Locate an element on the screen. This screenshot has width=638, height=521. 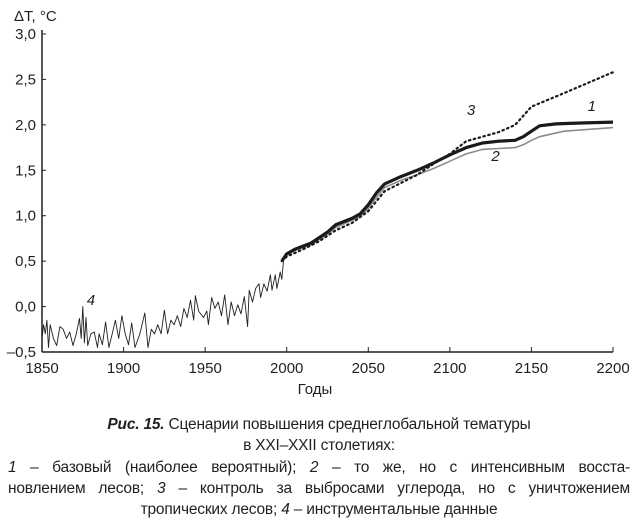
y-tick-label: 2,0 is located at coordinates (25, 125).